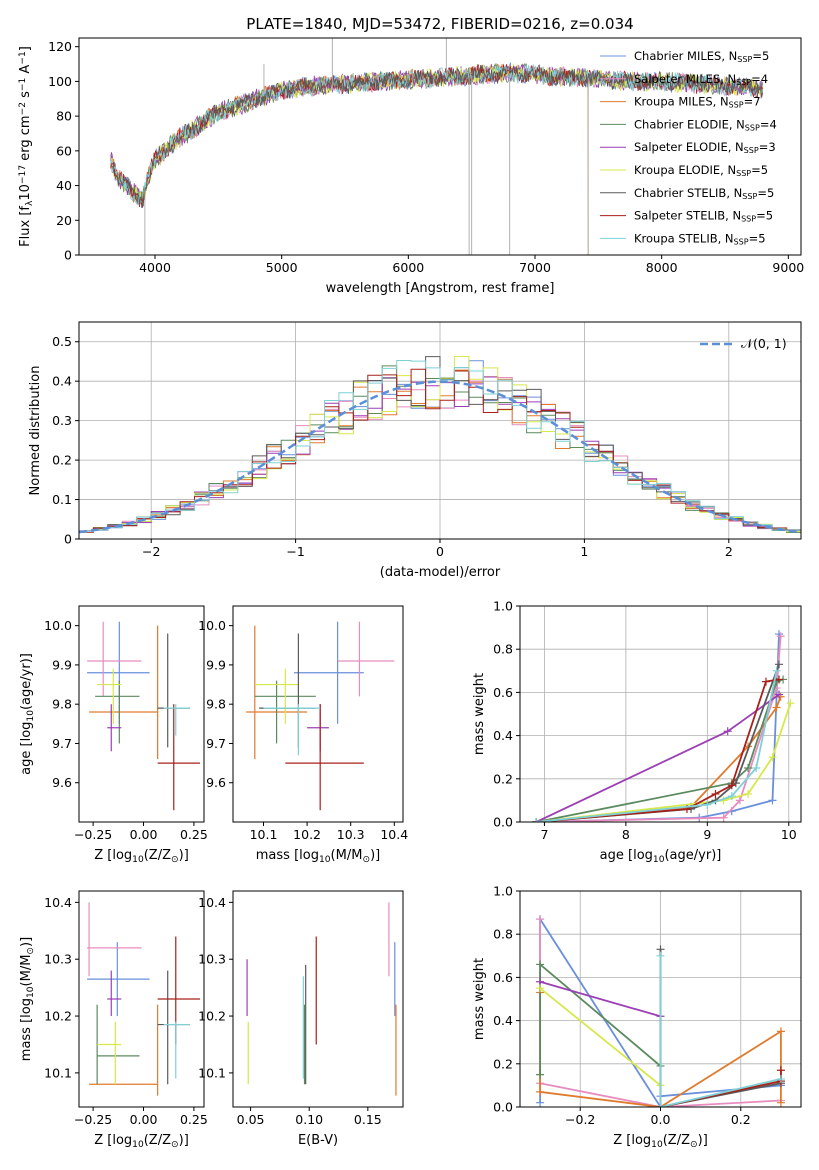  I want to click on x-tick-label: −2, so click(151, 551).